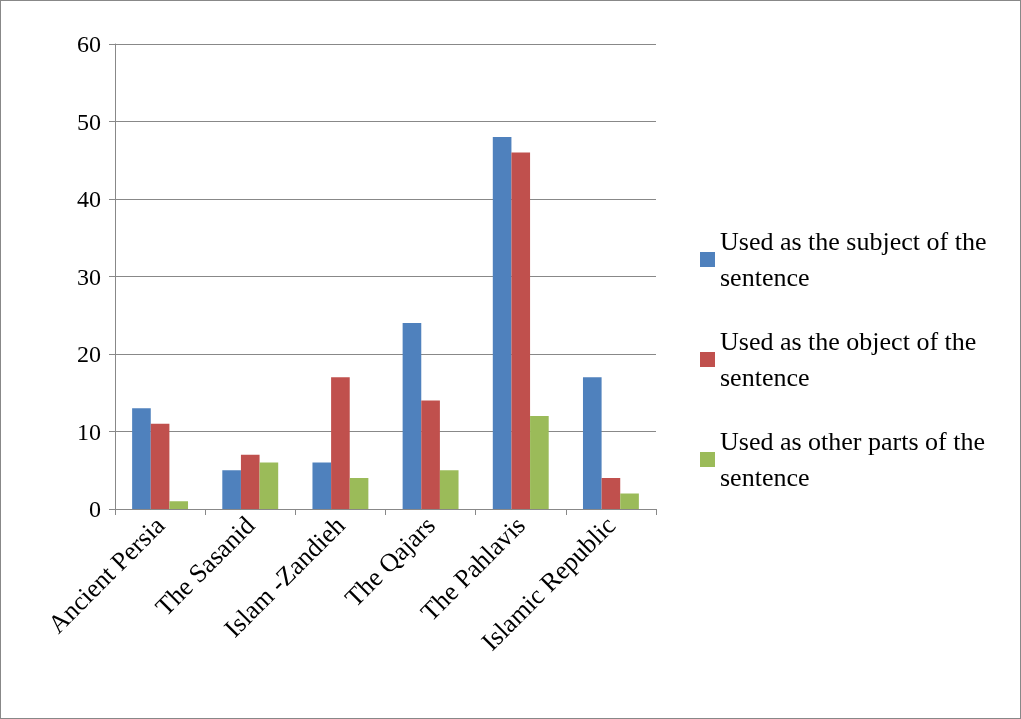 This screenshot has width=1021, height=719. Describe the element at coordinates (89, 276) in the screenshot. I see `y-tick-label: 30` at that location.